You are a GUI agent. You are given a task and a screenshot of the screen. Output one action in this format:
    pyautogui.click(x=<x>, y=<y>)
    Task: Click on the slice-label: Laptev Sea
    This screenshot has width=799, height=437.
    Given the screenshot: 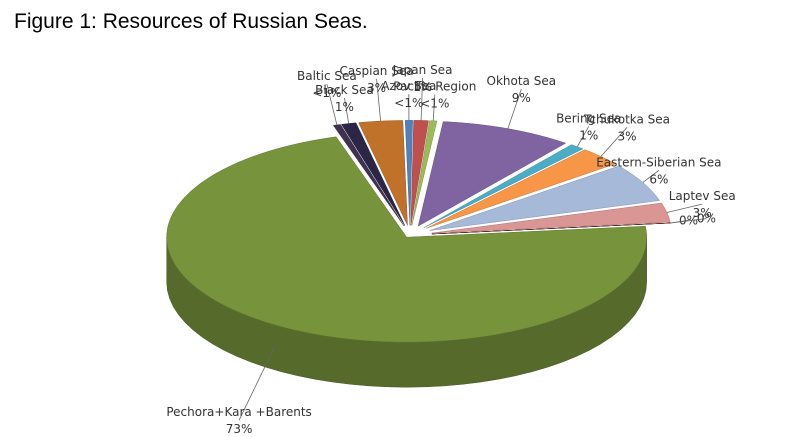 What is the action you would take?
    pyautogui.click(x=702, y=196)
    